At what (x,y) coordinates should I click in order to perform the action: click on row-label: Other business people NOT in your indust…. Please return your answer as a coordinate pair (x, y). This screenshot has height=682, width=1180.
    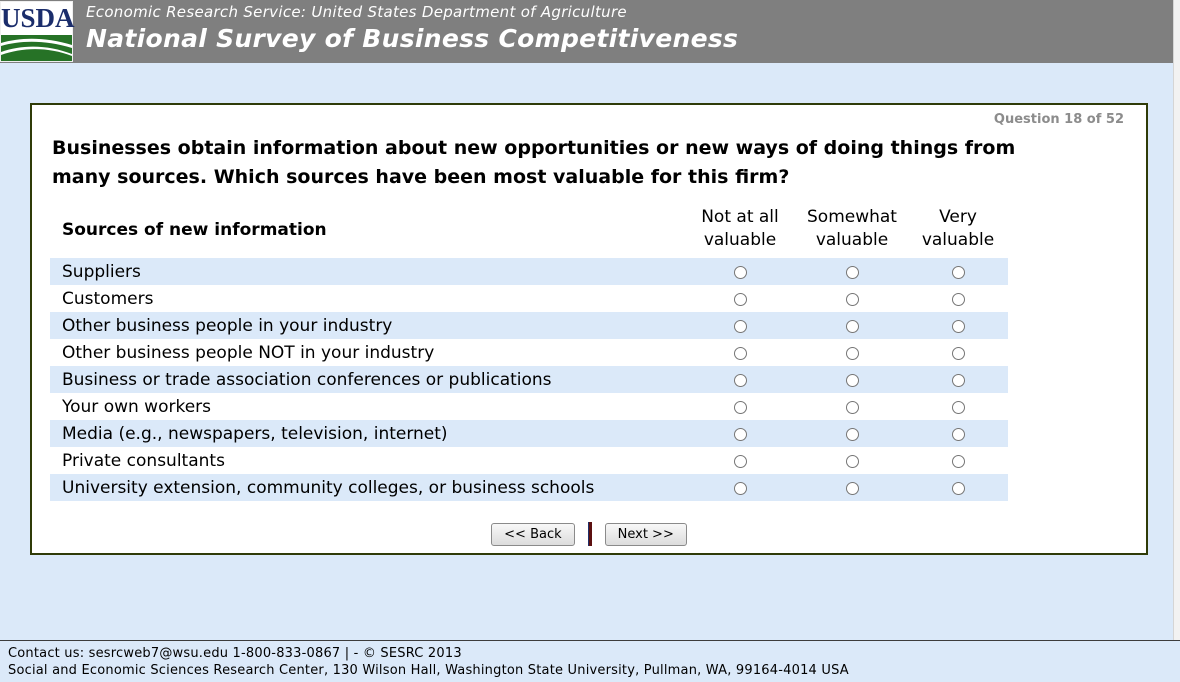
    Looking at the image, I should click on (248, 352).